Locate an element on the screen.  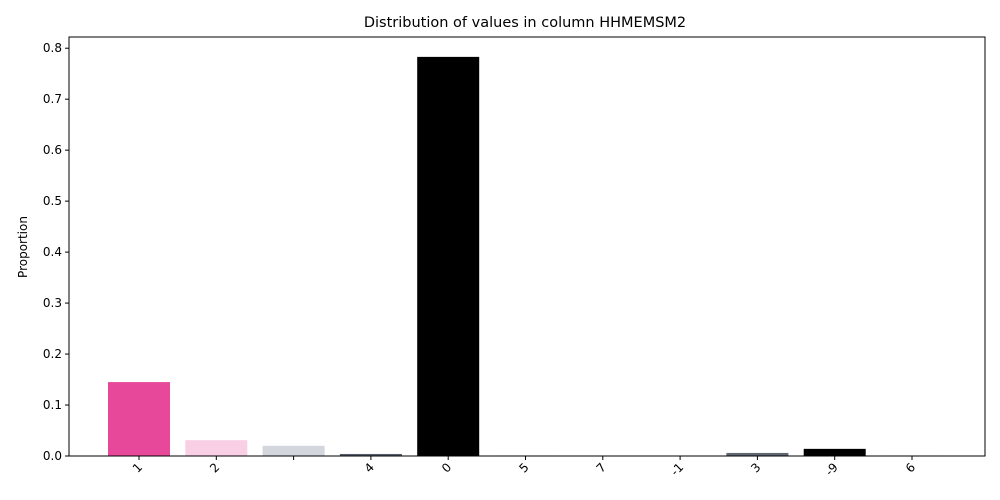
x-tick-label: 0 is located at coordinates (446, 467).